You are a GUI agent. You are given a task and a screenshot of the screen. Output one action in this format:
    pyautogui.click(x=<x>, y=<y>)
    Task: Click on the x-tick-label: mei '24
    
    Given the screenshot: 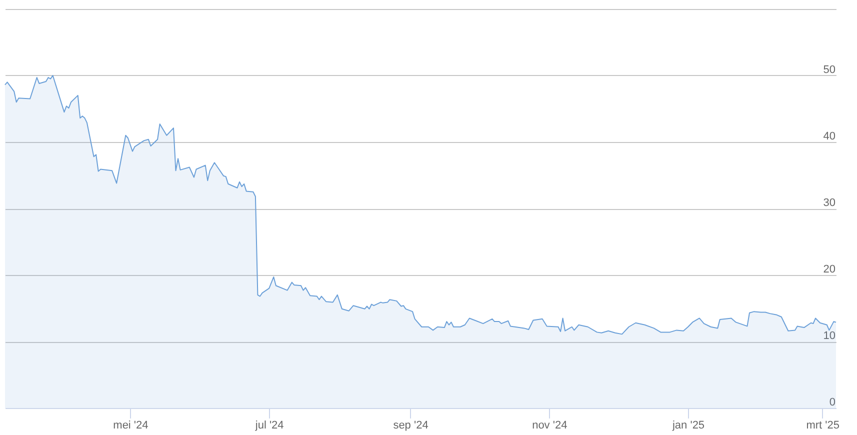 What is the action you would take?
    pyautogui.click(x=130, y=426)
    